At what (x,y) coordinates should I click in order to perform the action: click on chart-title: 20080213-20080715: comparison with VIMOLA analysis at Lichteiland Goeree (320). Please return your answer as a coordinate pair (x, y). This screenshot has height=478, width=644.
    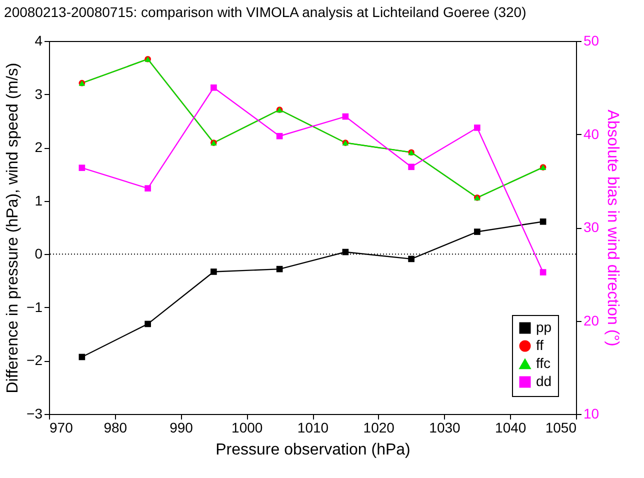
    Looking at the image, I should click on (265, 12).